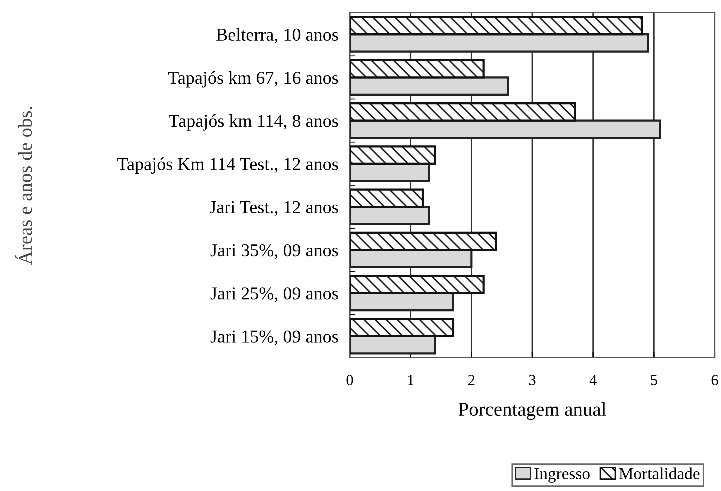 The image size is (721, 491). I want to click on x-tick-label: 5, so click(654, 380).